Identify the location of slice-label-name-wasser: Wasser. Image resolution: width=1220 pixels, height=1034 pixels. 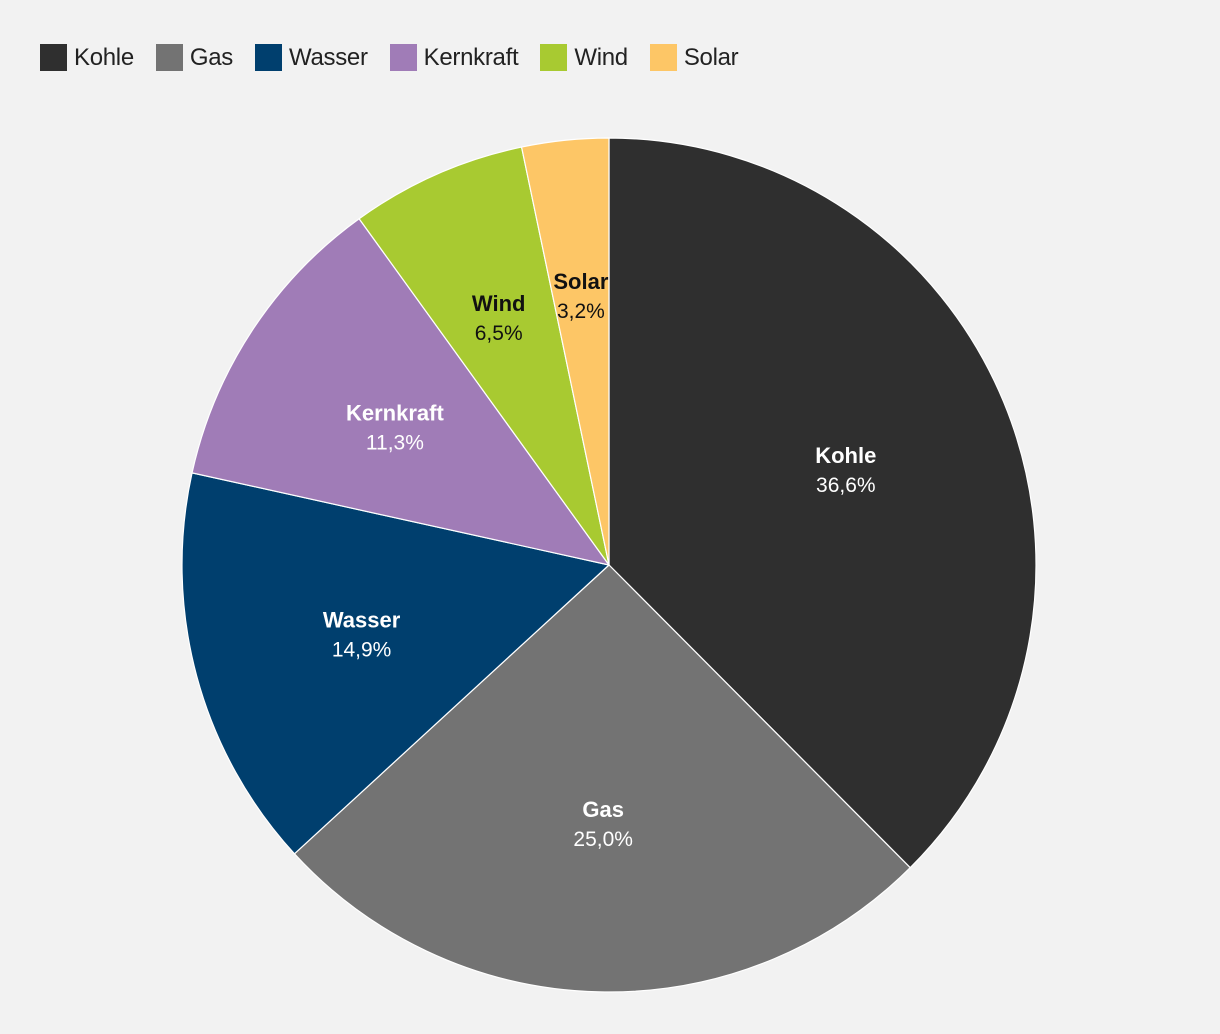
(362, 620).